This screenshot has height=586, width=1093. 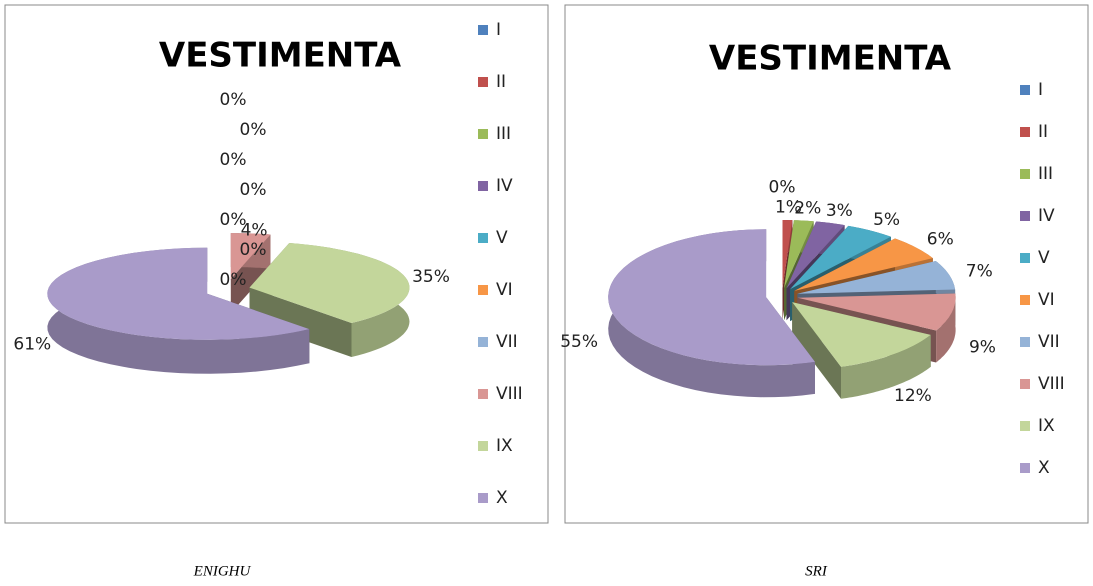 What do you see at coordinates (940, 240) in the screenshot?
I see `data-label: 6%` at bounding box center [940, 240].